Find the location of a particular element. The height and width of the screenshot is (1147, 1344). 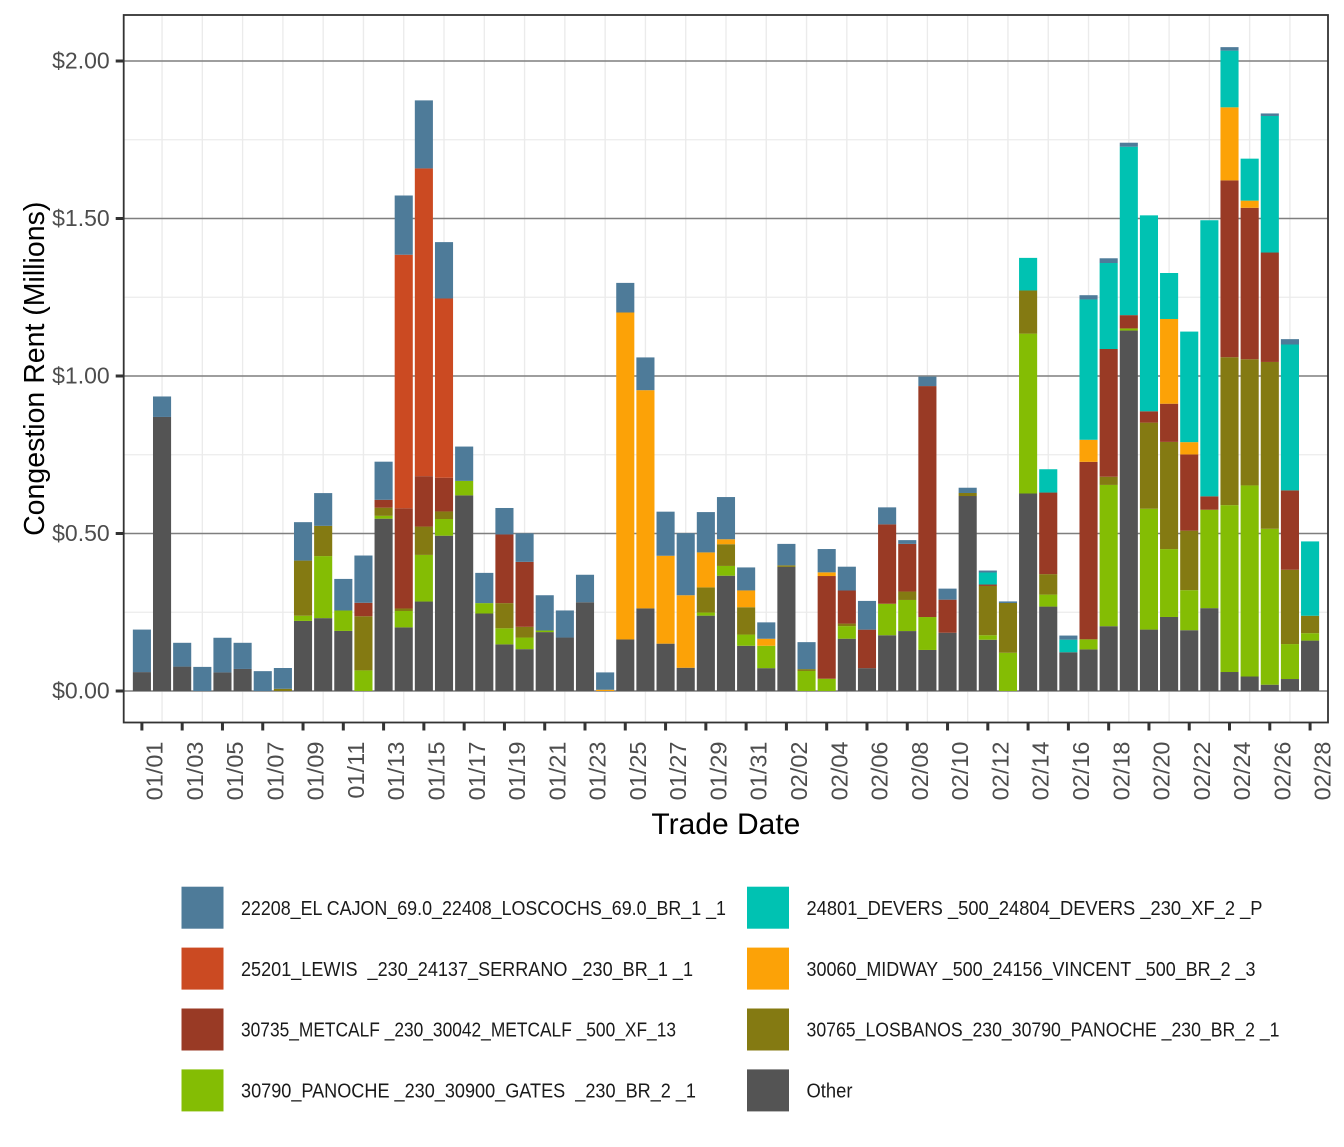

svg-text: 01/19 is located at coordinates (517, 771).